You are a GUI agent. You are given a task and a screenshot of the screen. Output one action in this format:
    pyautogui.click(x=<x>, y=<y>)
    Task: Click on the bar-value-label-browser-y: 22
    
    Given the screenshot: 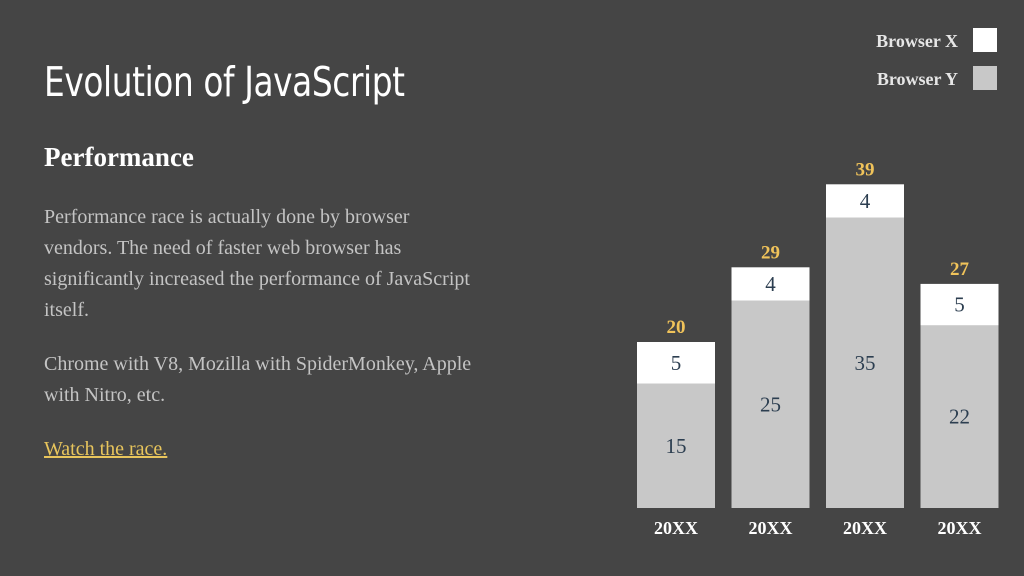 What is the action you would take?
    pyautogui.click(x=959, y=417)
    